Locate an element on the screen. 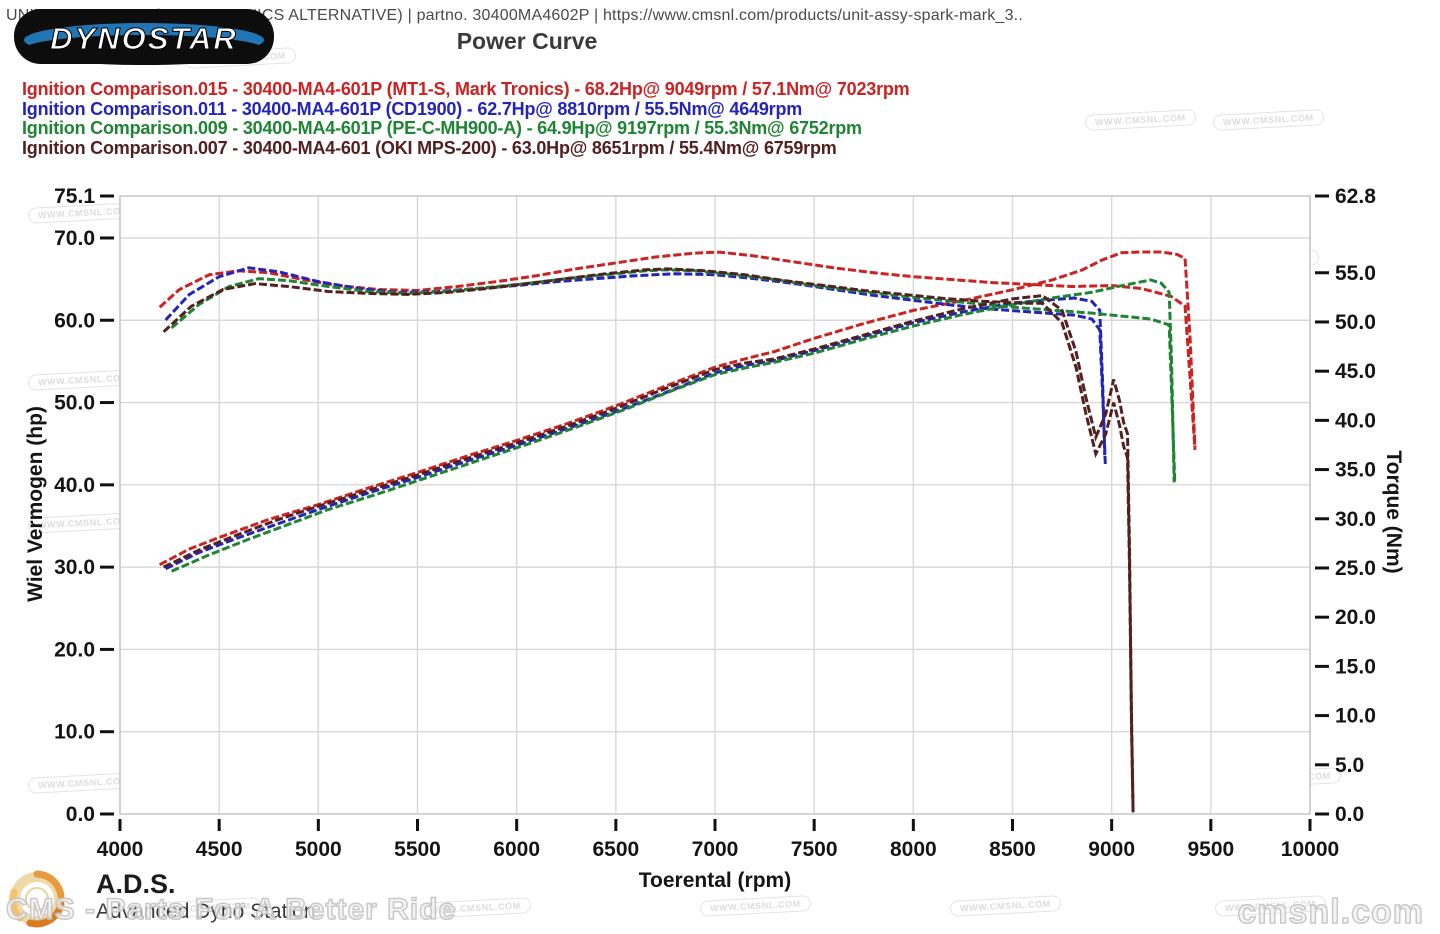 This screenshot has width=1440, height=934. tick-label-left: 10.0 is located at coordinates (74, 732).